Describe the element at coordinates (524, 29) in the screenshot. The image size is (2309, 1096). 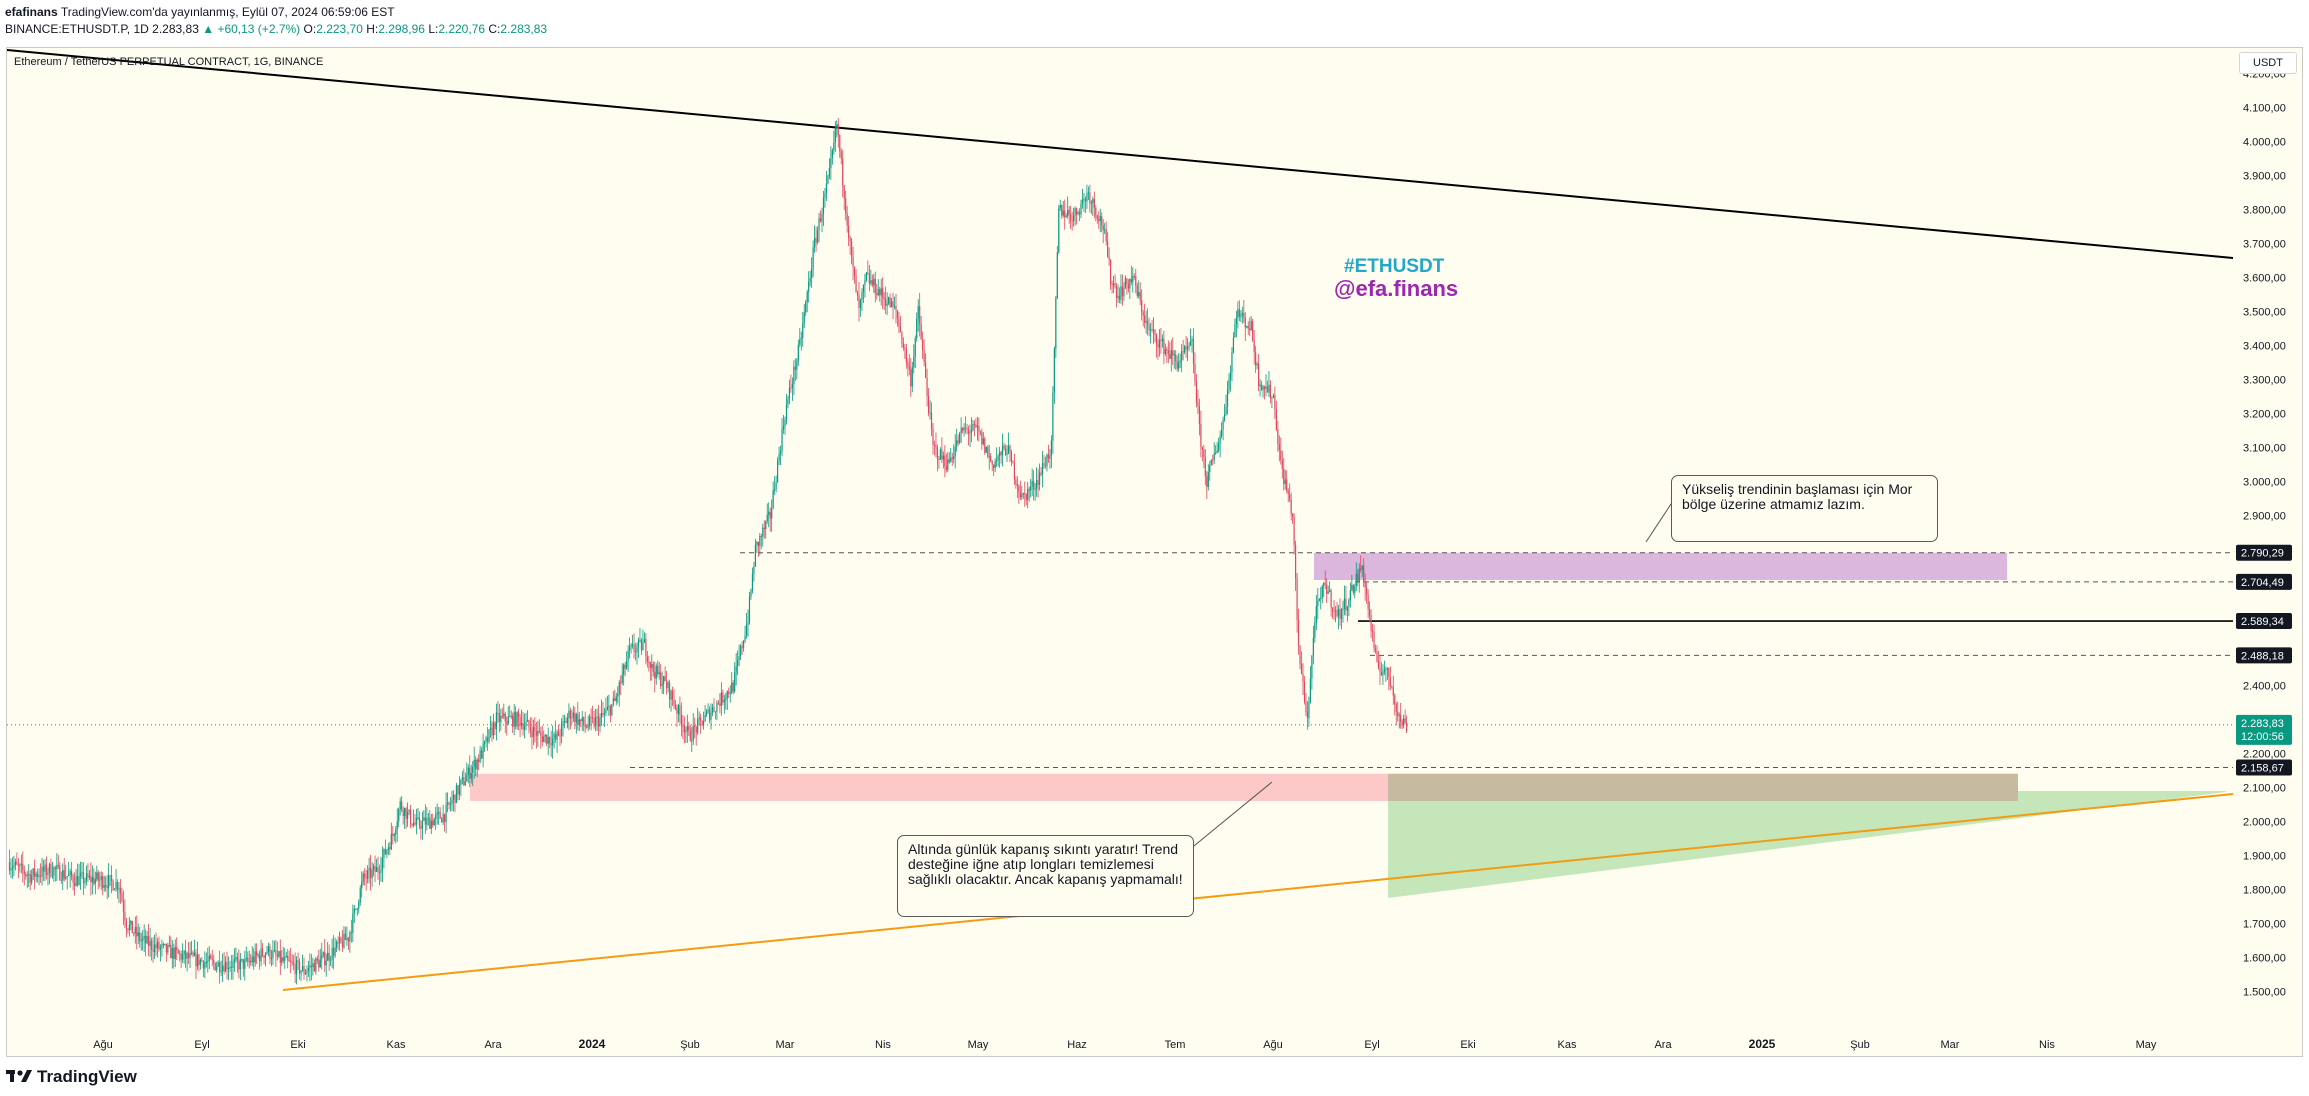
I see `close-value: 2.283,83` at that location.